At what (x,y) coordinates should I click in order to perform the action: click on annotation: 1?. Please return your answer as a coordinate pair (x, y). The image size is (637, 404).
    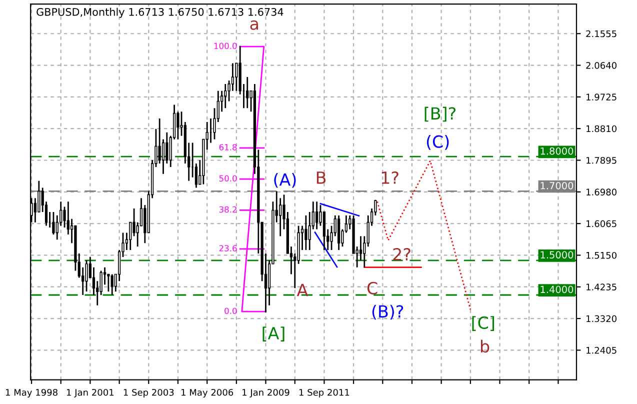
    Looking at the image, I should click on (390, 177).